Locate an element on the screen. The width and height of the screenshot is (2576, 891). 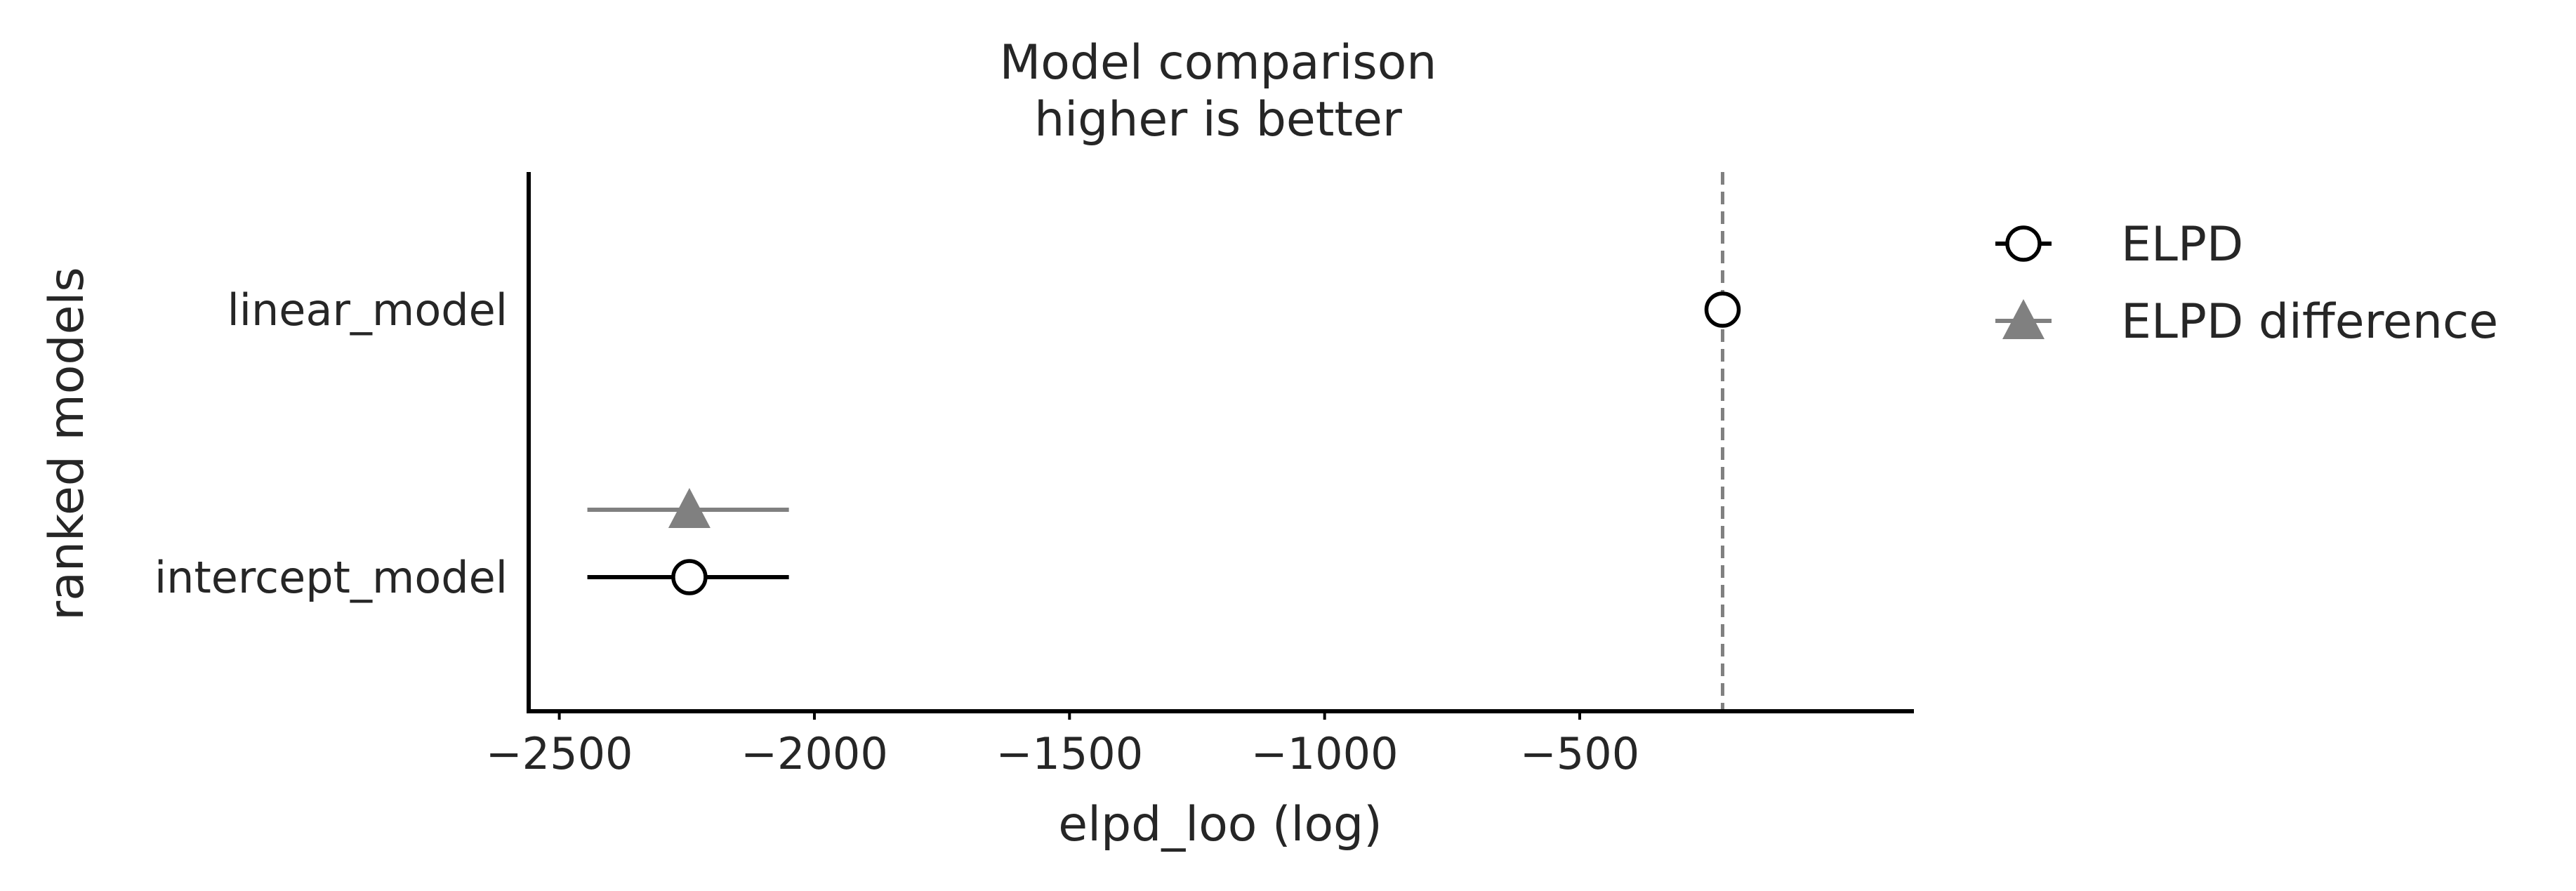
x-tick-labels: −2500 −2000 −1500 −1000 −500 is located at coordinates (1062, 745).